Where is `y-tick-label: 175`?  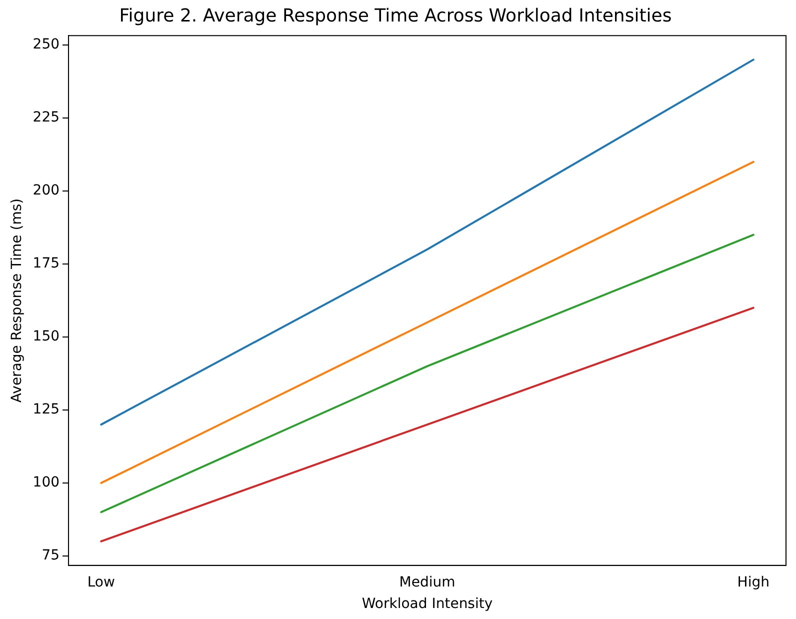 y-tick-label: 175 is located at coordinates (46, 264).